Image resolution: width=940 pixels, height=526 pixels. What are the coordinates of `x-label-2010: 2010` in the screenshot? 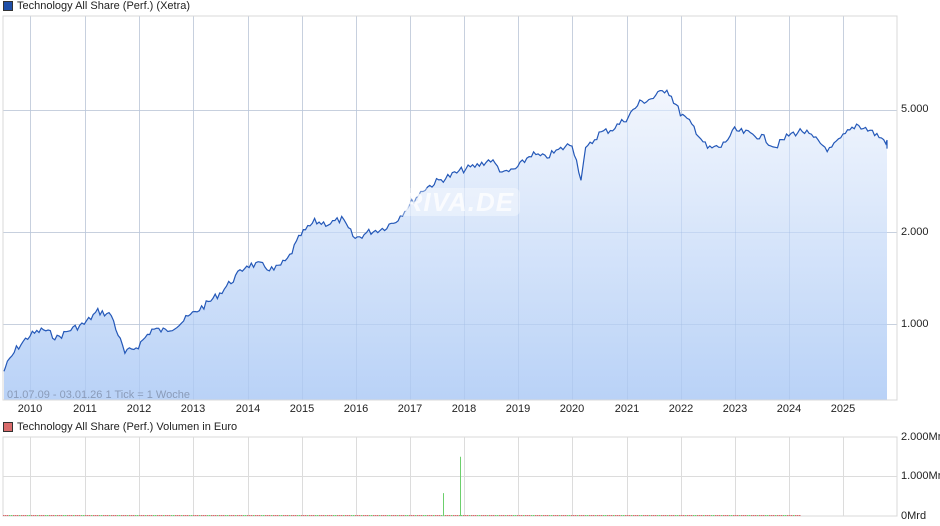 It's located at (30, 409).